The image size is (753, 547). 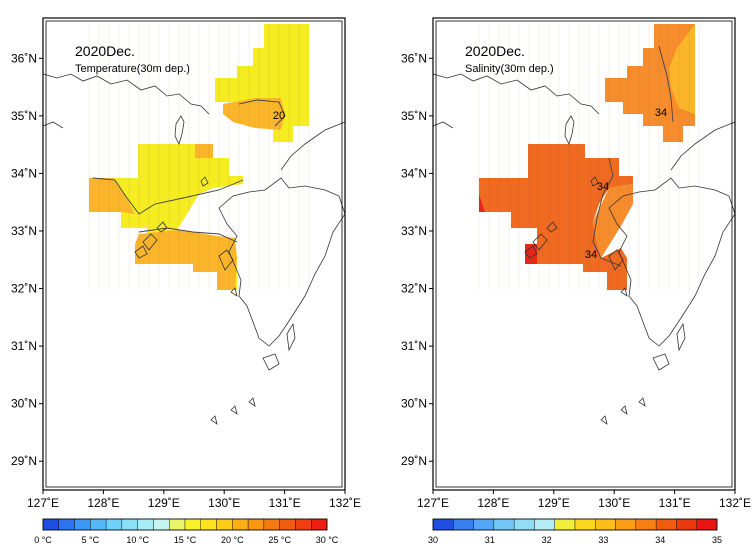 I want to click on salinity-field-west, so click(x=556, y=217).